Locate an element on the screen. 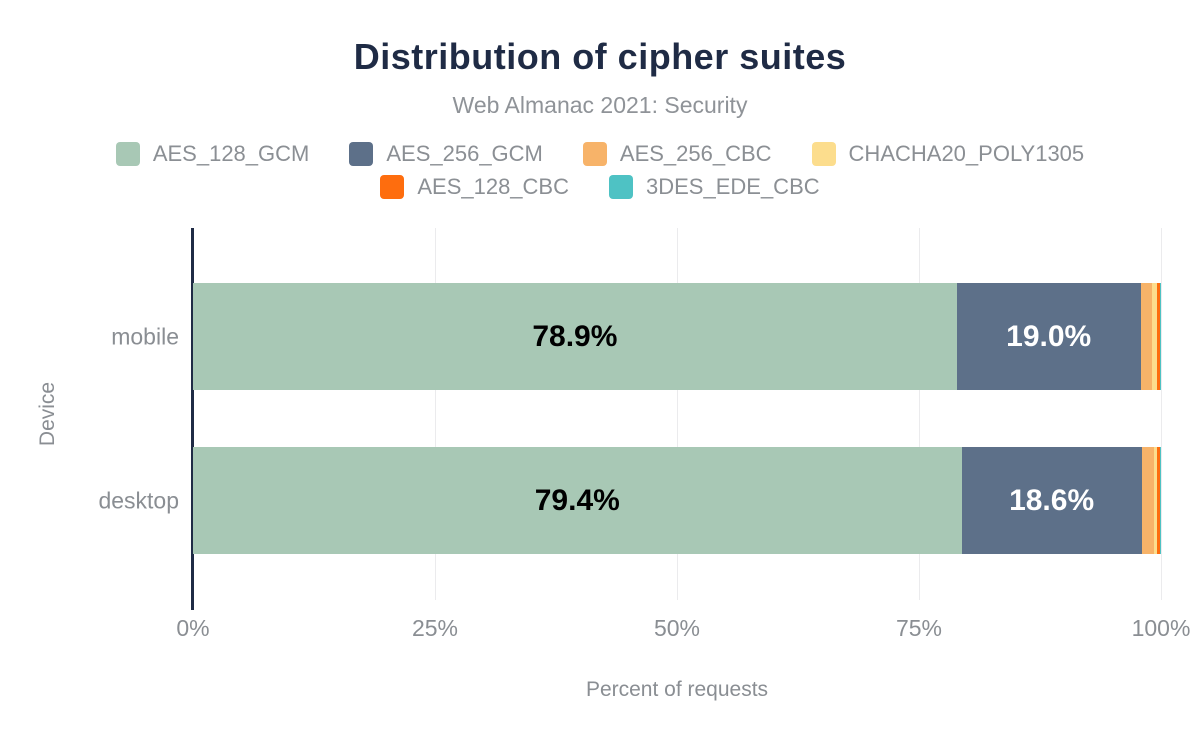  legend-label: AES_256_GCM is located at coordinates (464, 153).